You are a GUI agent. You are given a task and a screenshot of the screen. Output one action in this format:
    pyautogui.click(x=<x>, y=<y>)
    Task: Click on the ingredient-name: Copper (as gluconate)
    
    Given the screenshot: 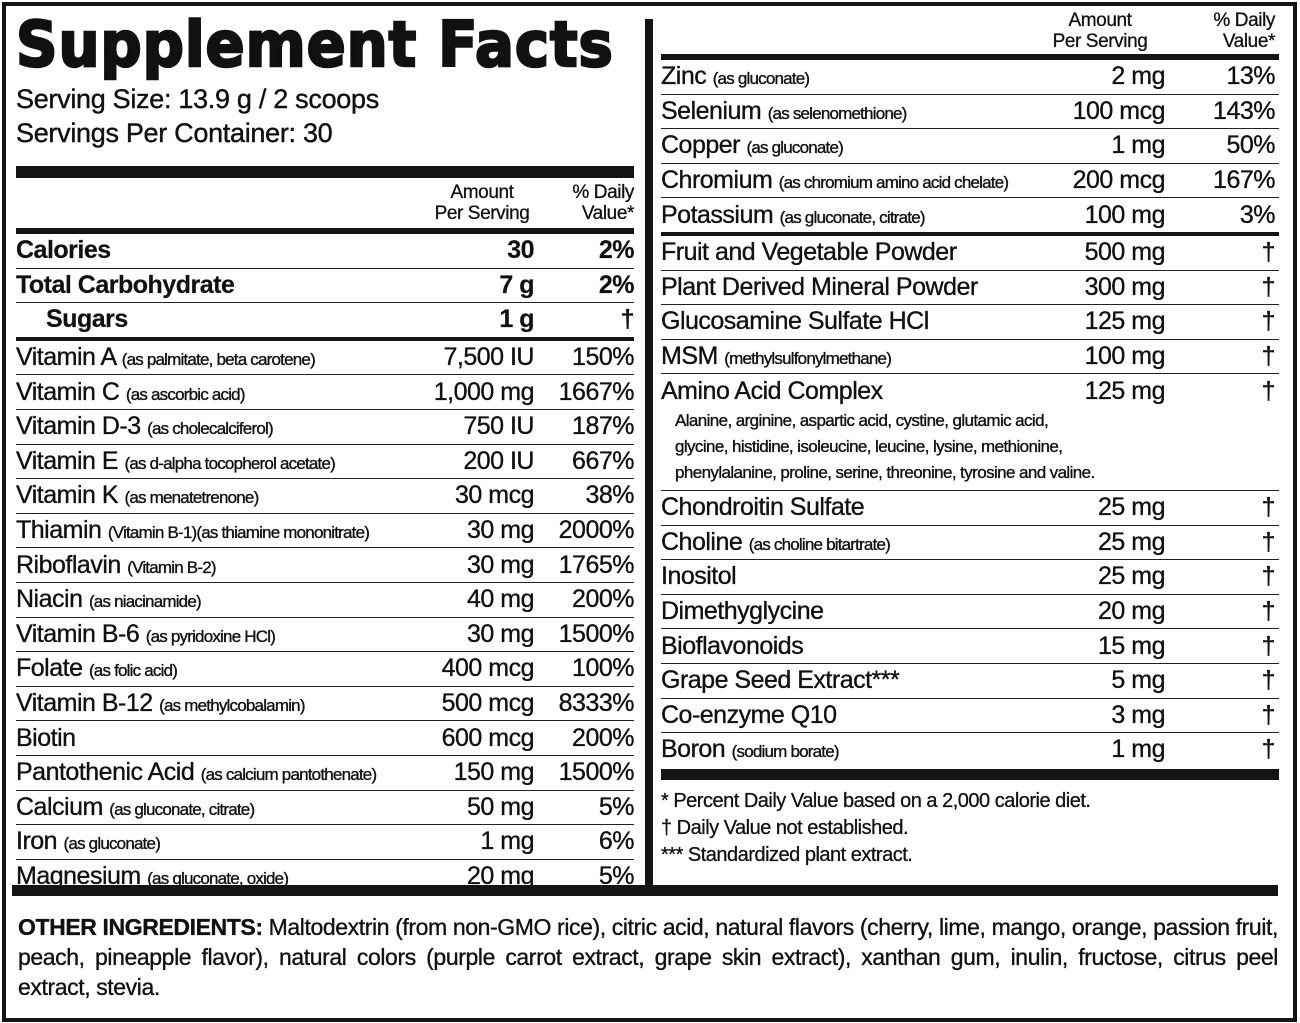 What is the action you would take?
    pyautogui.click(x=752, y=145)
    